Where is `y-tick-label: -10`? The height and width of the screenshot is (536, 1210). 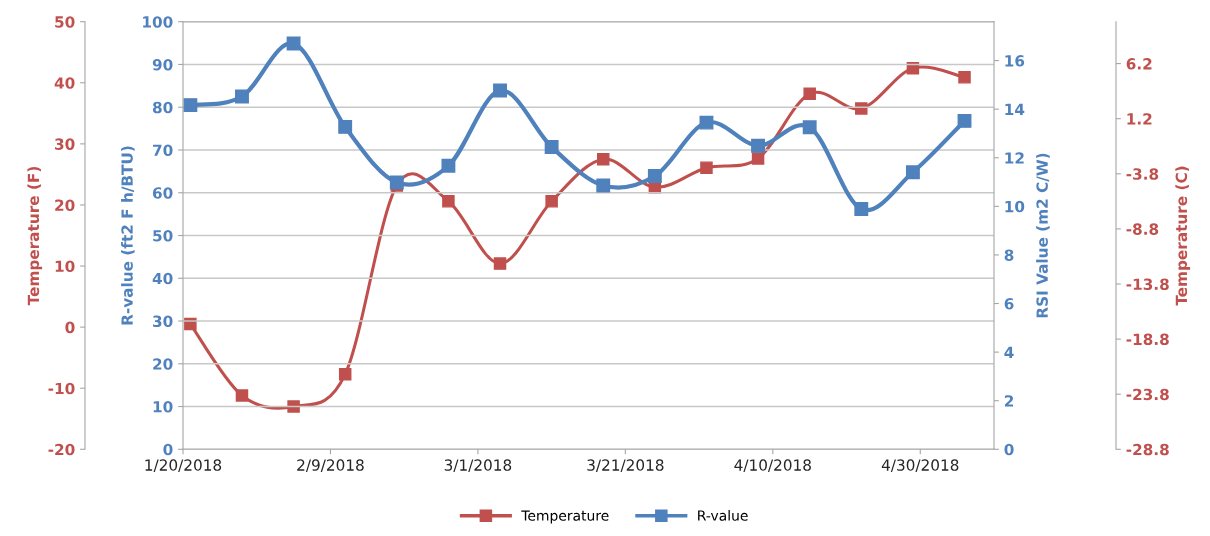 y-tick-label: -10 is located at coordinates (61, 388).